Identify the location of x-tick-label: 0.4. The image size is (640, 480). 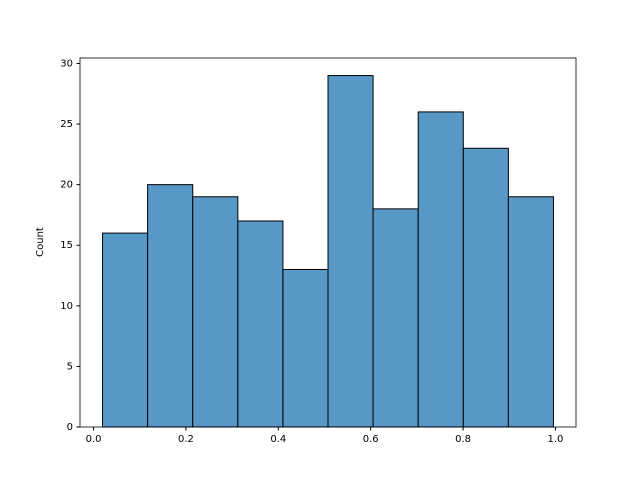
(278, 439).